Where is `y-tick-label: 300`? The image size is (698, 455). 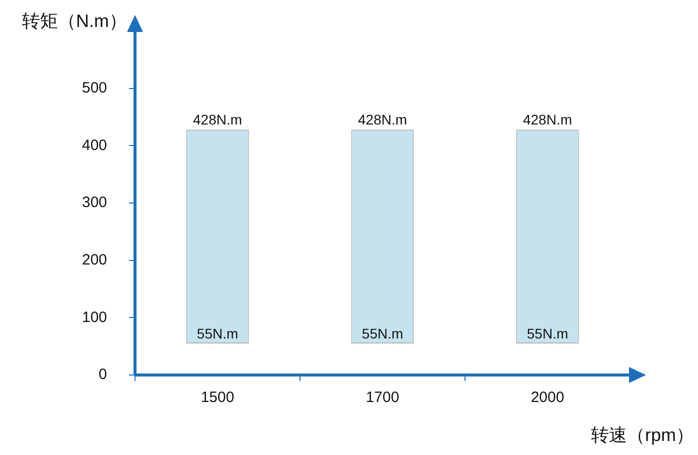
y-tick-label: 300 is located at coordinates (95, 203).